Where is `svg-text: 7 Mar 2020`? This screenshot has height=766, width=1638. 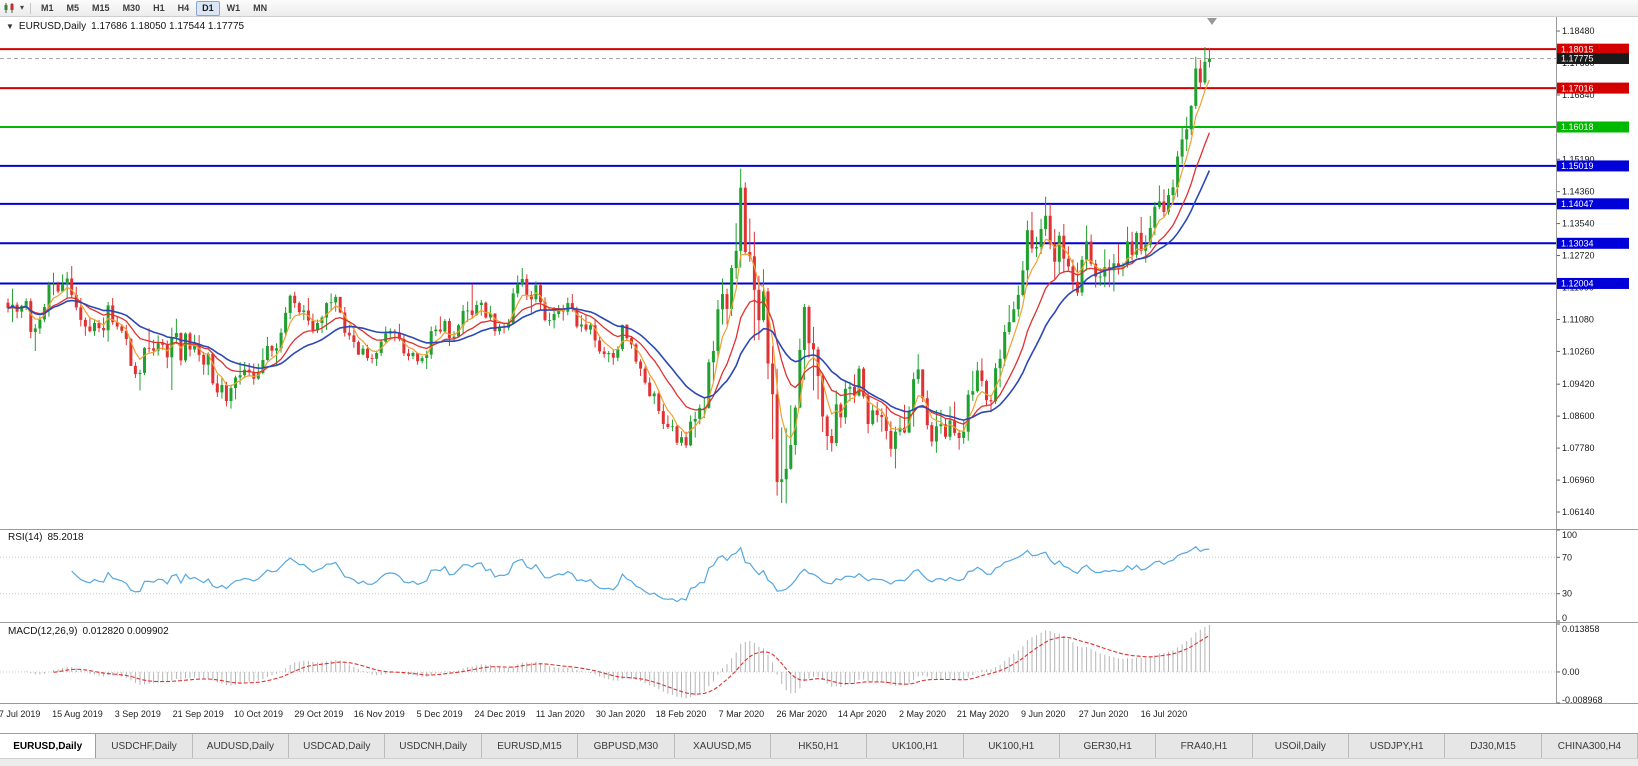
svg-text: 7 Mar 2020 is located at coordinates (742, 714).